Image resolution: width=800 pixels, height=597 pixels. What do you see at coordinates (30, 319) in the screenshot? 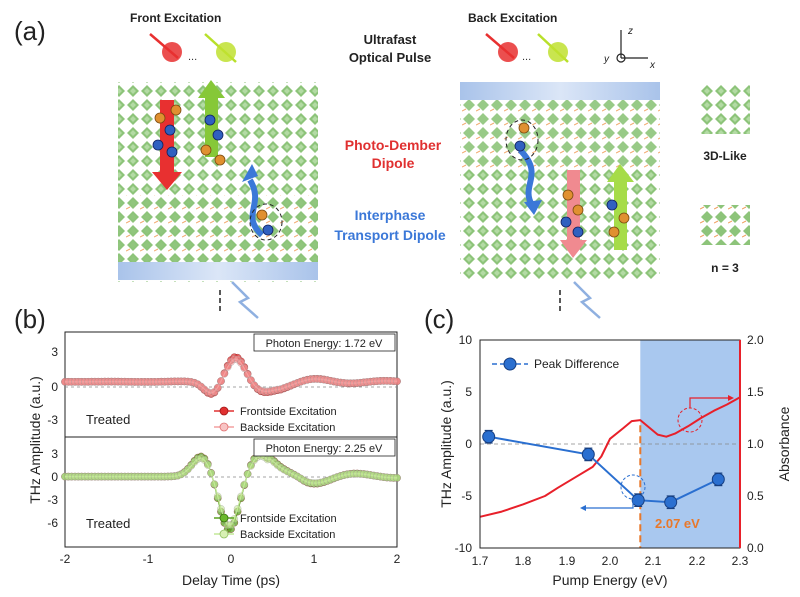
I see `panel-b-label: (b)` at bounding box center [30, 319].